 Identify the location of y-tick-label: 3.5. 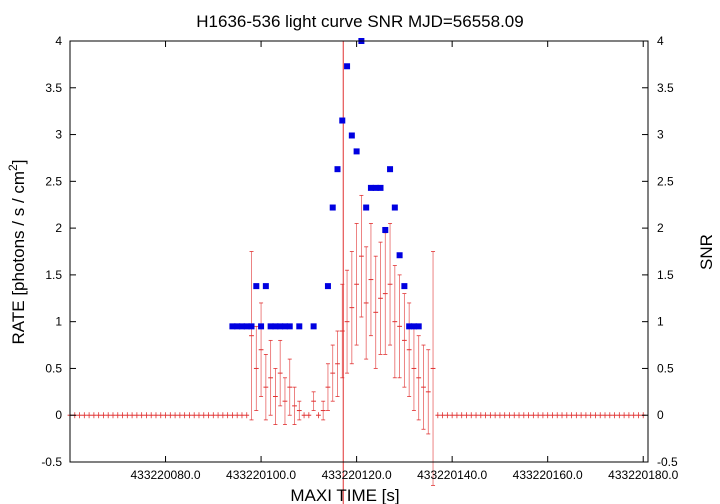
(53, 88).